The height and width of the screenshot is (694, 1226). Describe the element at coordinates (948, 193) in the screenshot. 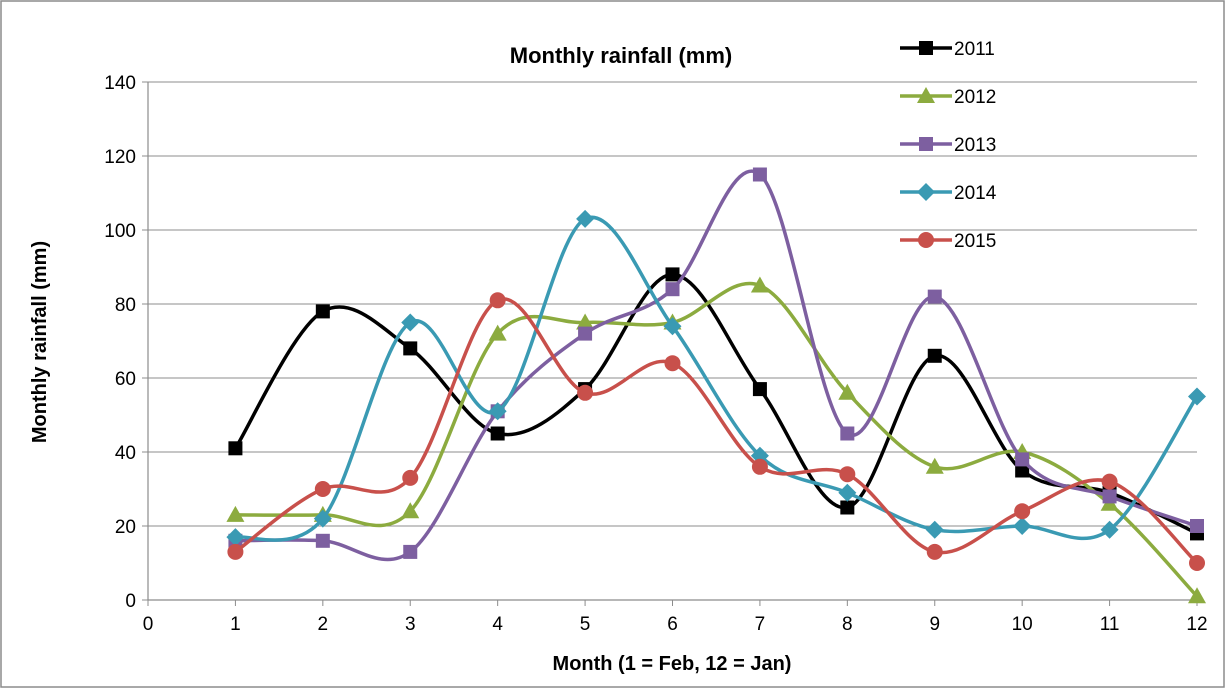

I see `legend-entry-2014: 2014` at that location.